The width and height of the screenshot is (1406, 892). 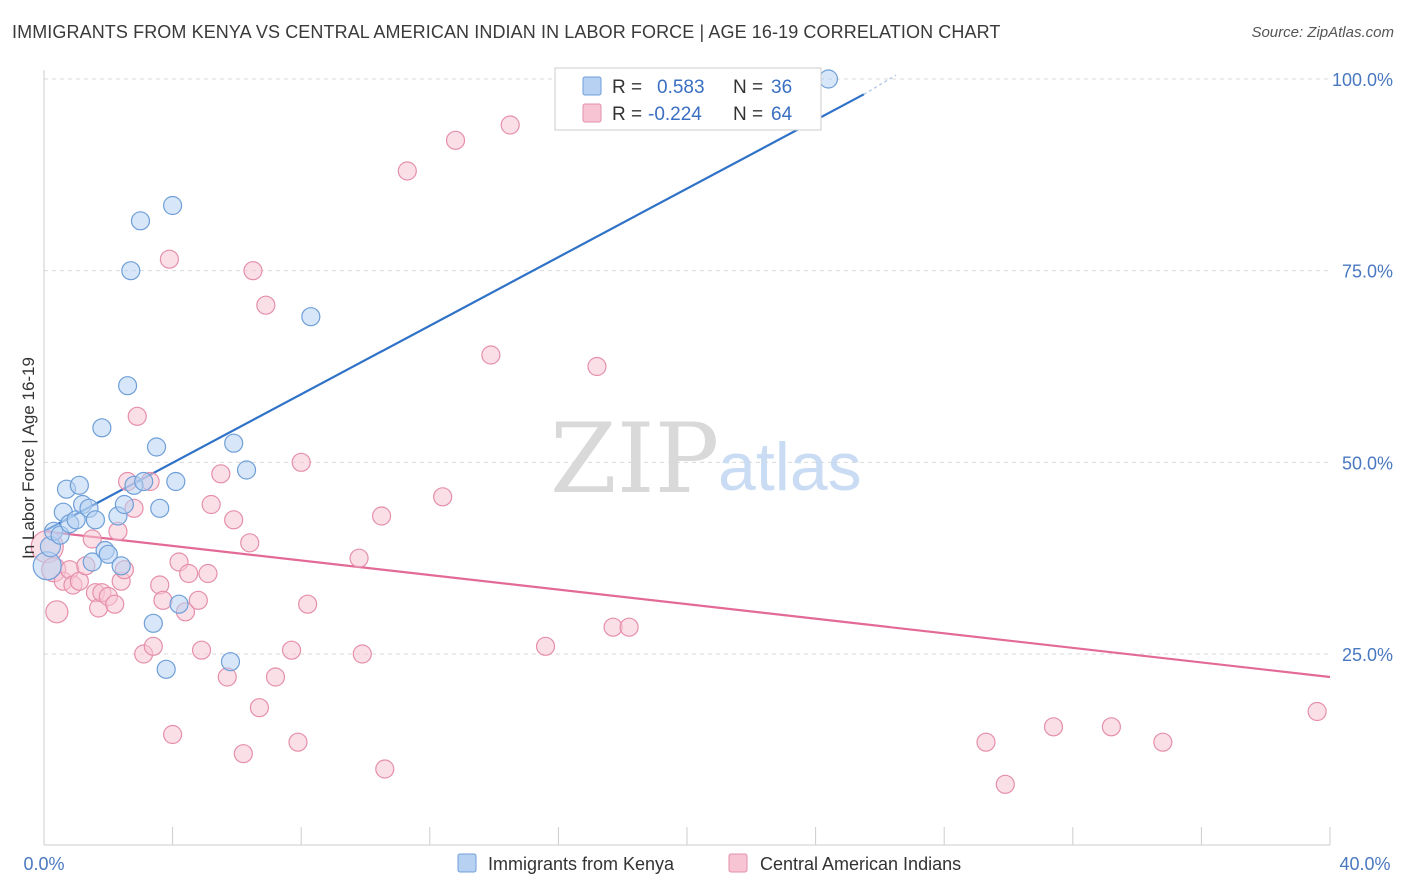 I want to click on legend-swatch-cai, so click(x=592, y=113).